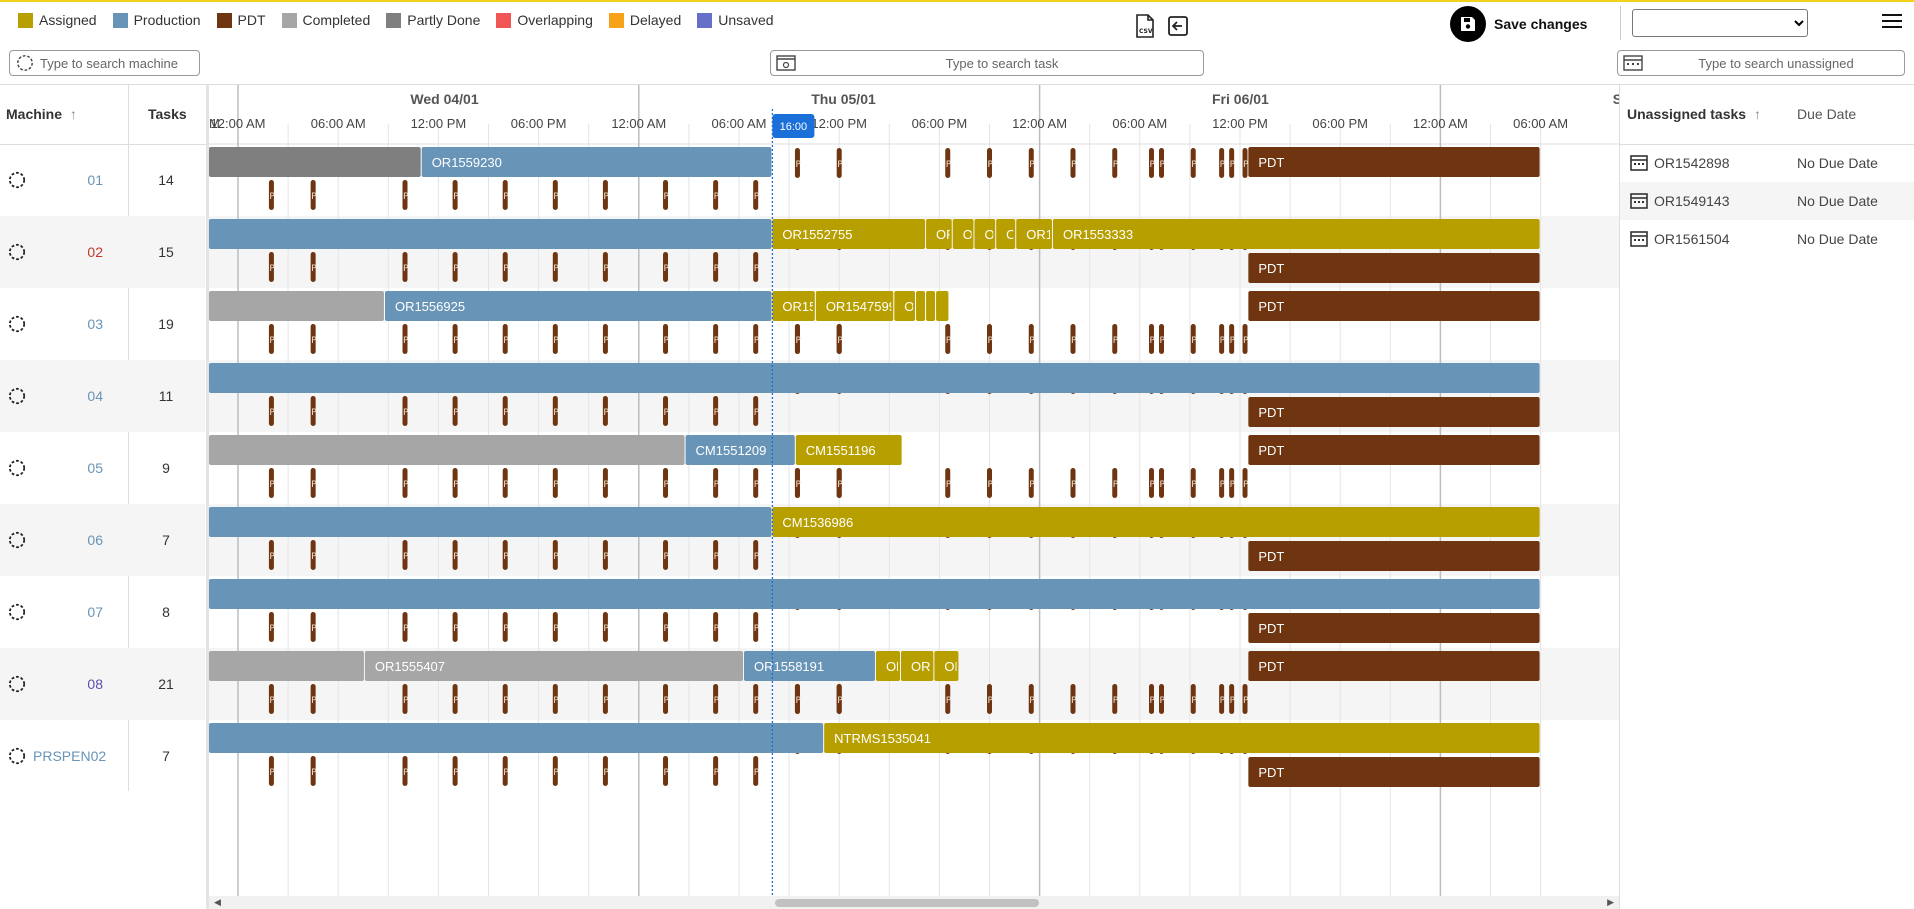 The width and height of the screenshot is (1914, 909). I want to click on machine-row: 05 9, so click(102, 468).